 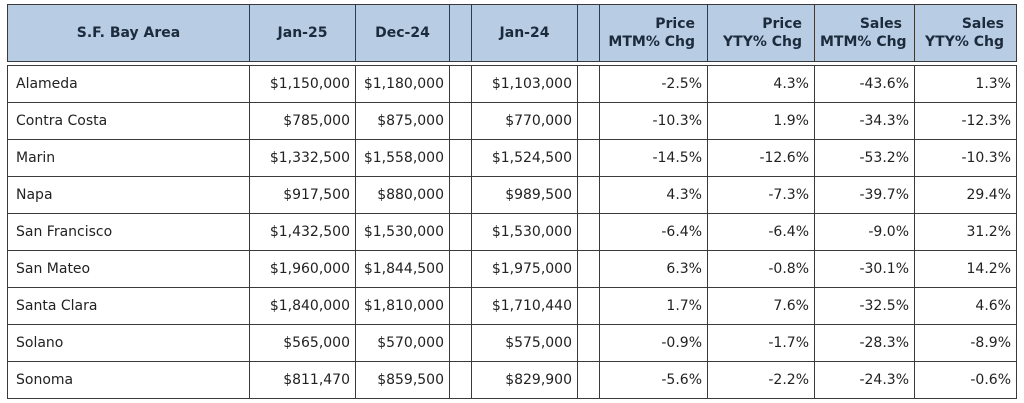 What do you see at coordinates (965, 269) in the screenshot?
I see `value-cell: 14.2%` at bounding box center [965, 269].